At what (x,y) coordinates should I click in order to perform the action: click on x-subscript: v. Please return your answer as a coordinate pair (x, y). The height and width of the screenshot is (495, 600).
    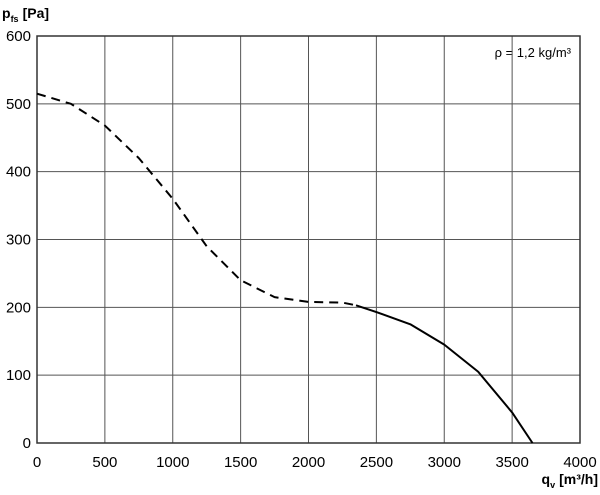
    Looking at the image, I should click on (552, 485).